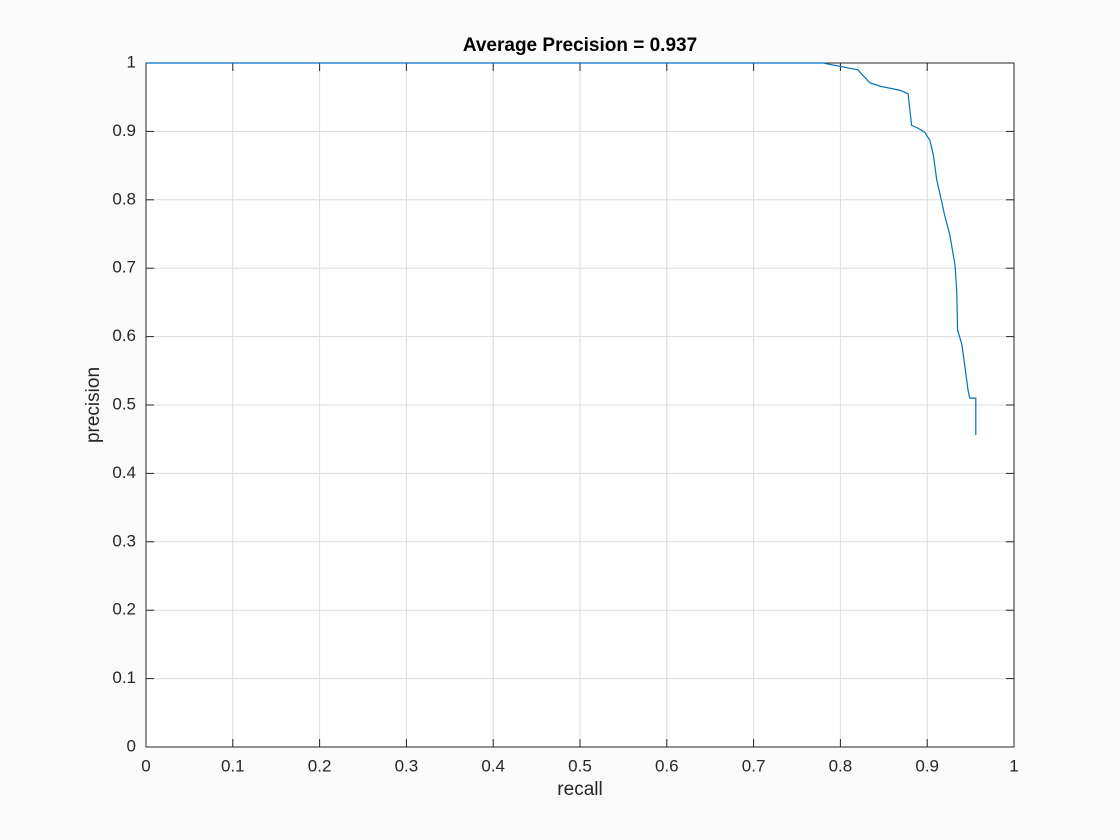 Image resolution: width=1120 pixels, height=840 pixels. What do you see at coordinates (124, 472) in the screenshot?
I see `y-tick-label: 0.4` at bounding box center [124, 472].